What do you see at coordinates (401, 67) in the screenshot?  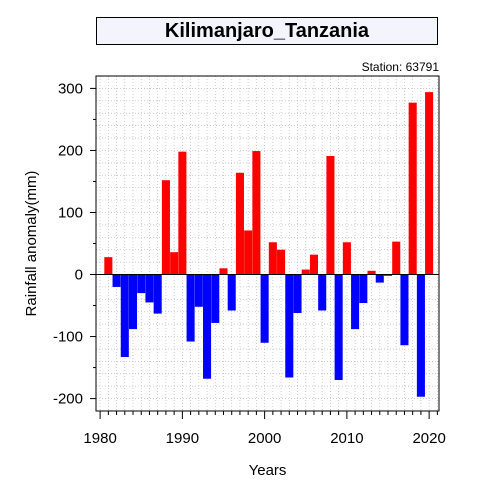 I see `station-label: Station: 63791` at bounding box center [401, 67].